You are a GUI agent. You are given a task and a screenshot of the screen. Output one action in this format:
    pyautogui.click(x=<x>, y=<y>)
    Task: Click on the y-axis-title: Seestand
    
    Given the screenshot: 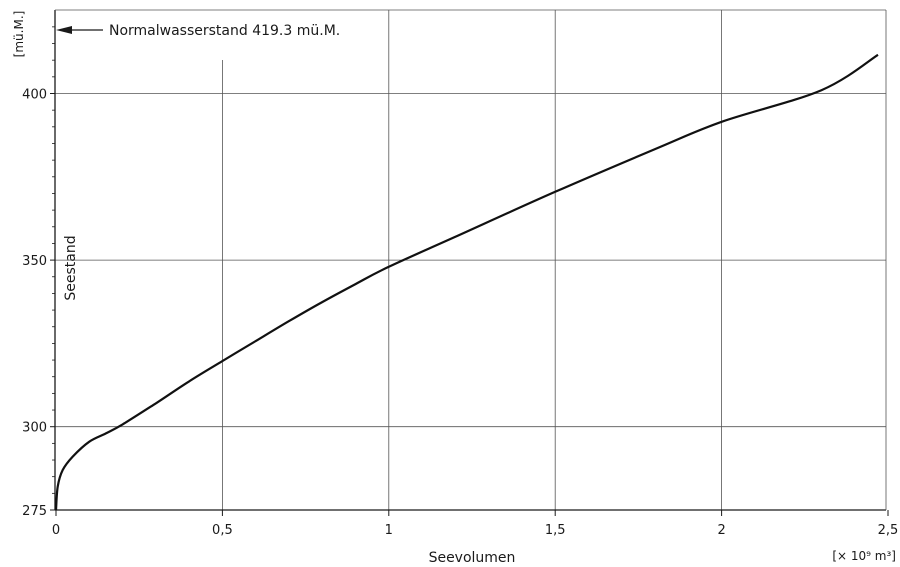 What is the action you would take?
    pyautogui.click(x=71, y=267)
    